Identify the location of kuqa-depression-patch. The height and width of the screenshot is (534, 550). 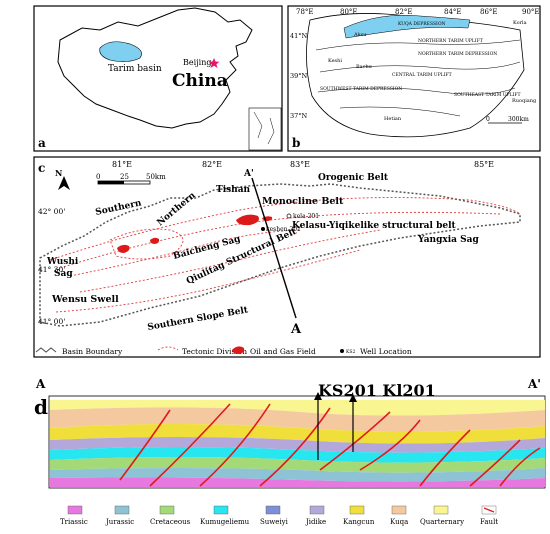
(407, 26).